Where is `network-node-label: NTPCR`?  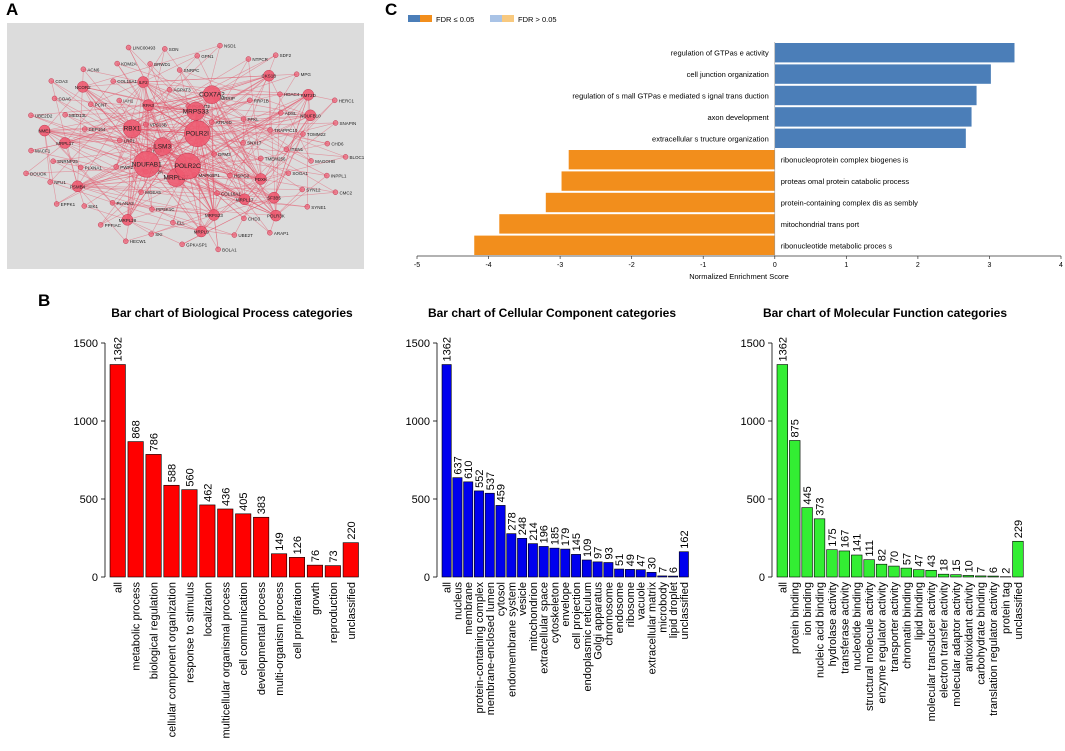 network-node-label: NTPCR is located at coordinates (260, 59).